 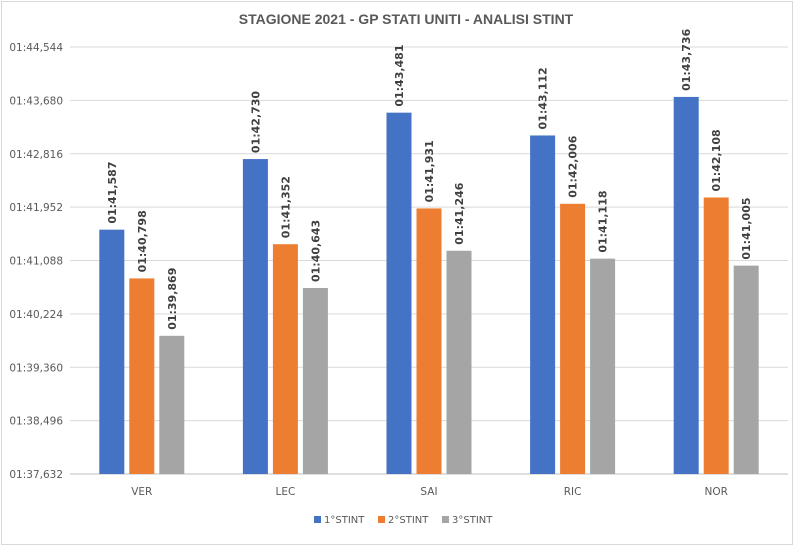 I want to click on data-label: 01:41,931, so click(x=429, y=171).